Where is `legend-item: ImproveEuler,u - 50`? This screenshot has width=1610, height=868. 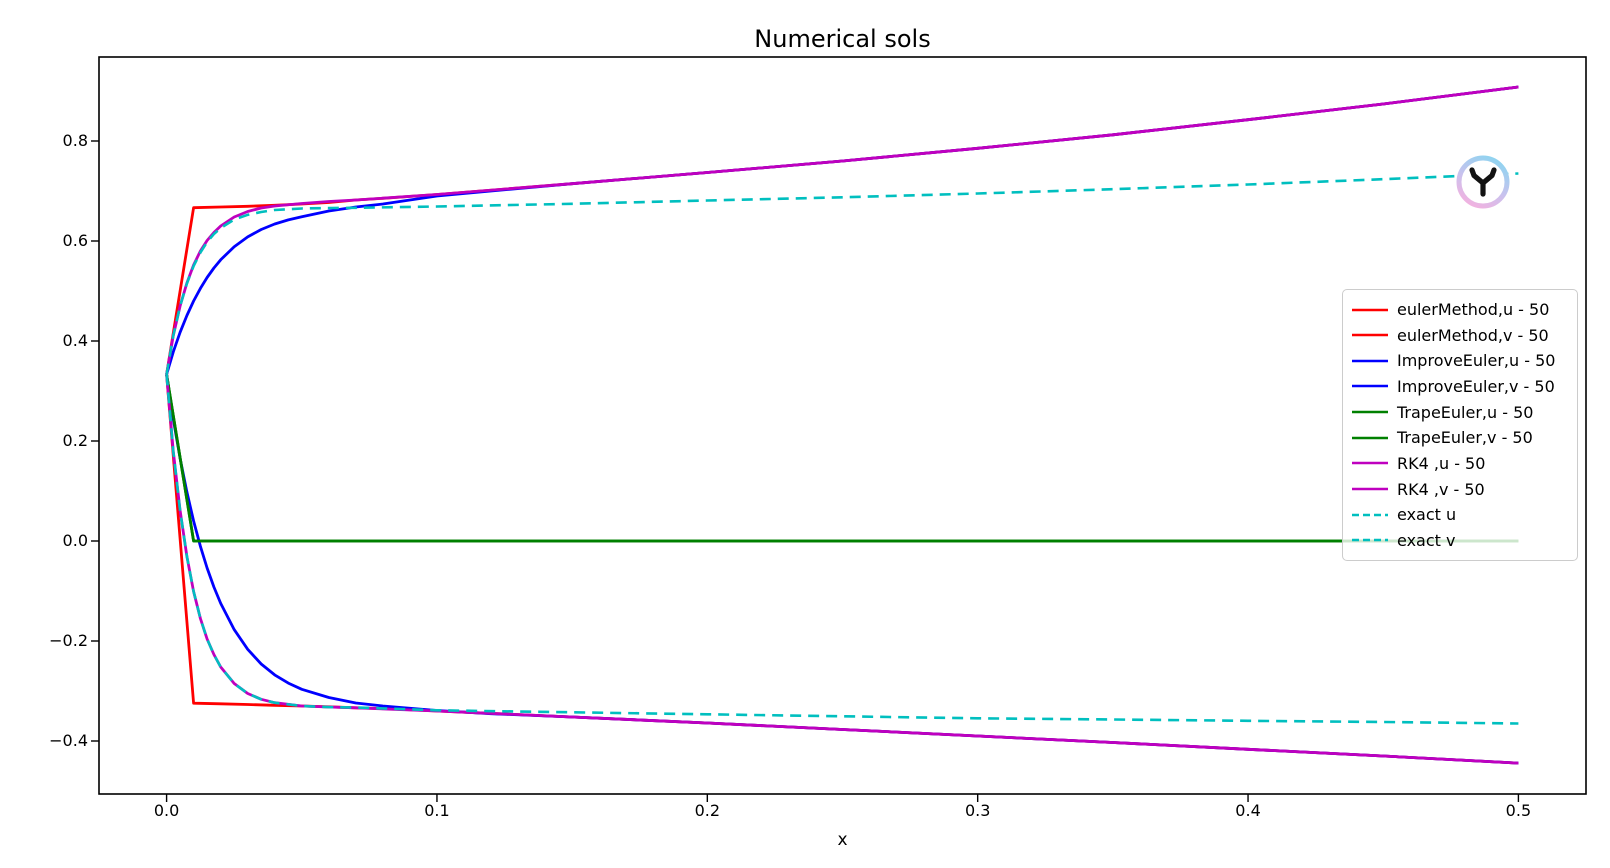 legend-item: ImproveEuler,u - 50 is located at coordinates (1460, 360).